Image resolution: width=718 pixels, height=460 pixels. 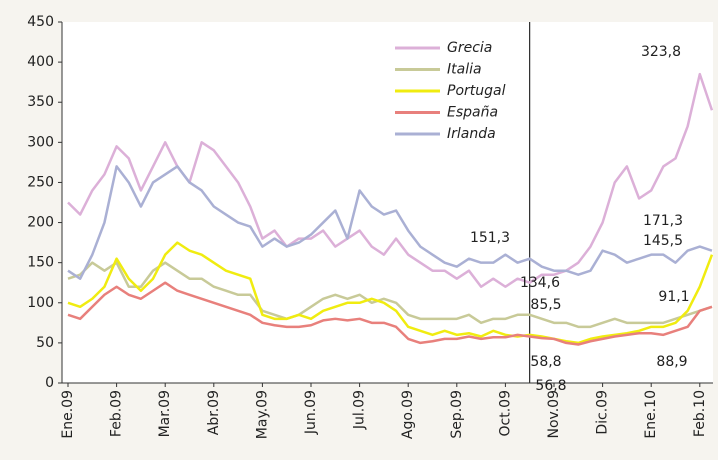 What do you see at coordinates (311, 412) in the screenshot?
I see `x-tick-label: Jun.09` at bounding box center [311, 412].